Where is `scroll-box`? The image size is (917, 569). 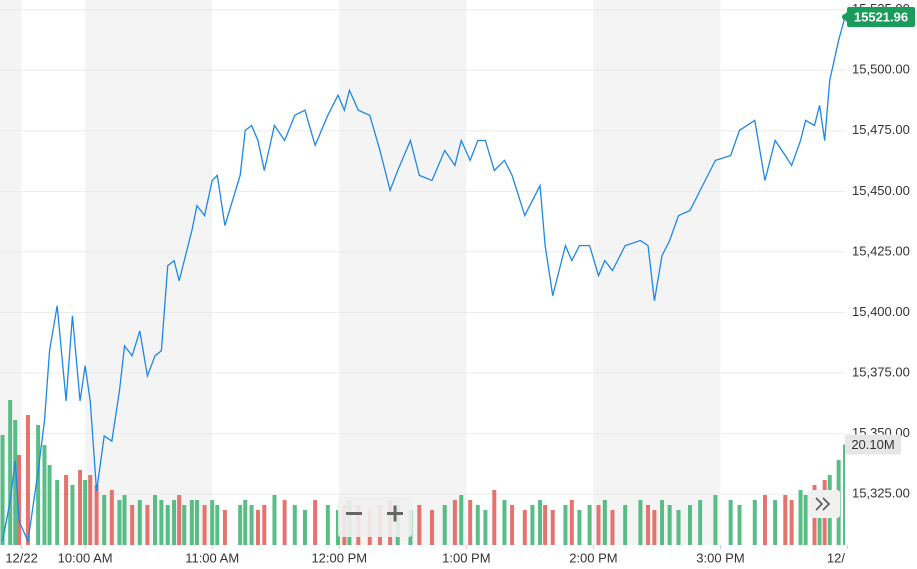
scroll-box is located at coordinates (824, 504).